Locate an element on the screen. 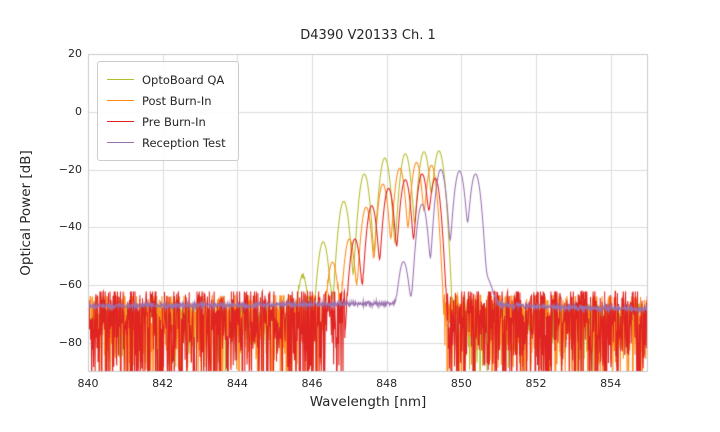  y-tick-label: −80 is located at coordinates (70, 343).